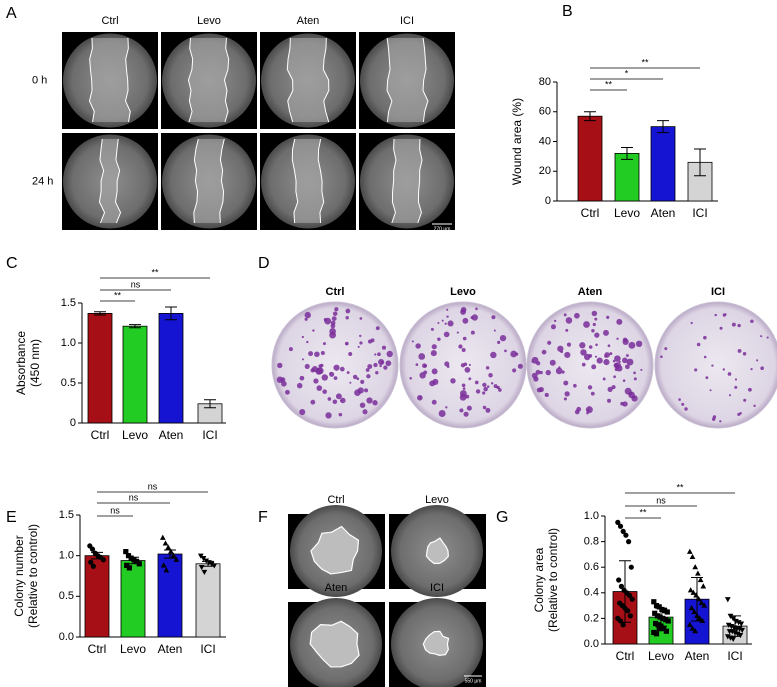  Describe the element at coordinates (567, 11) in the screenshot. I see `panel-label: B` at that location.